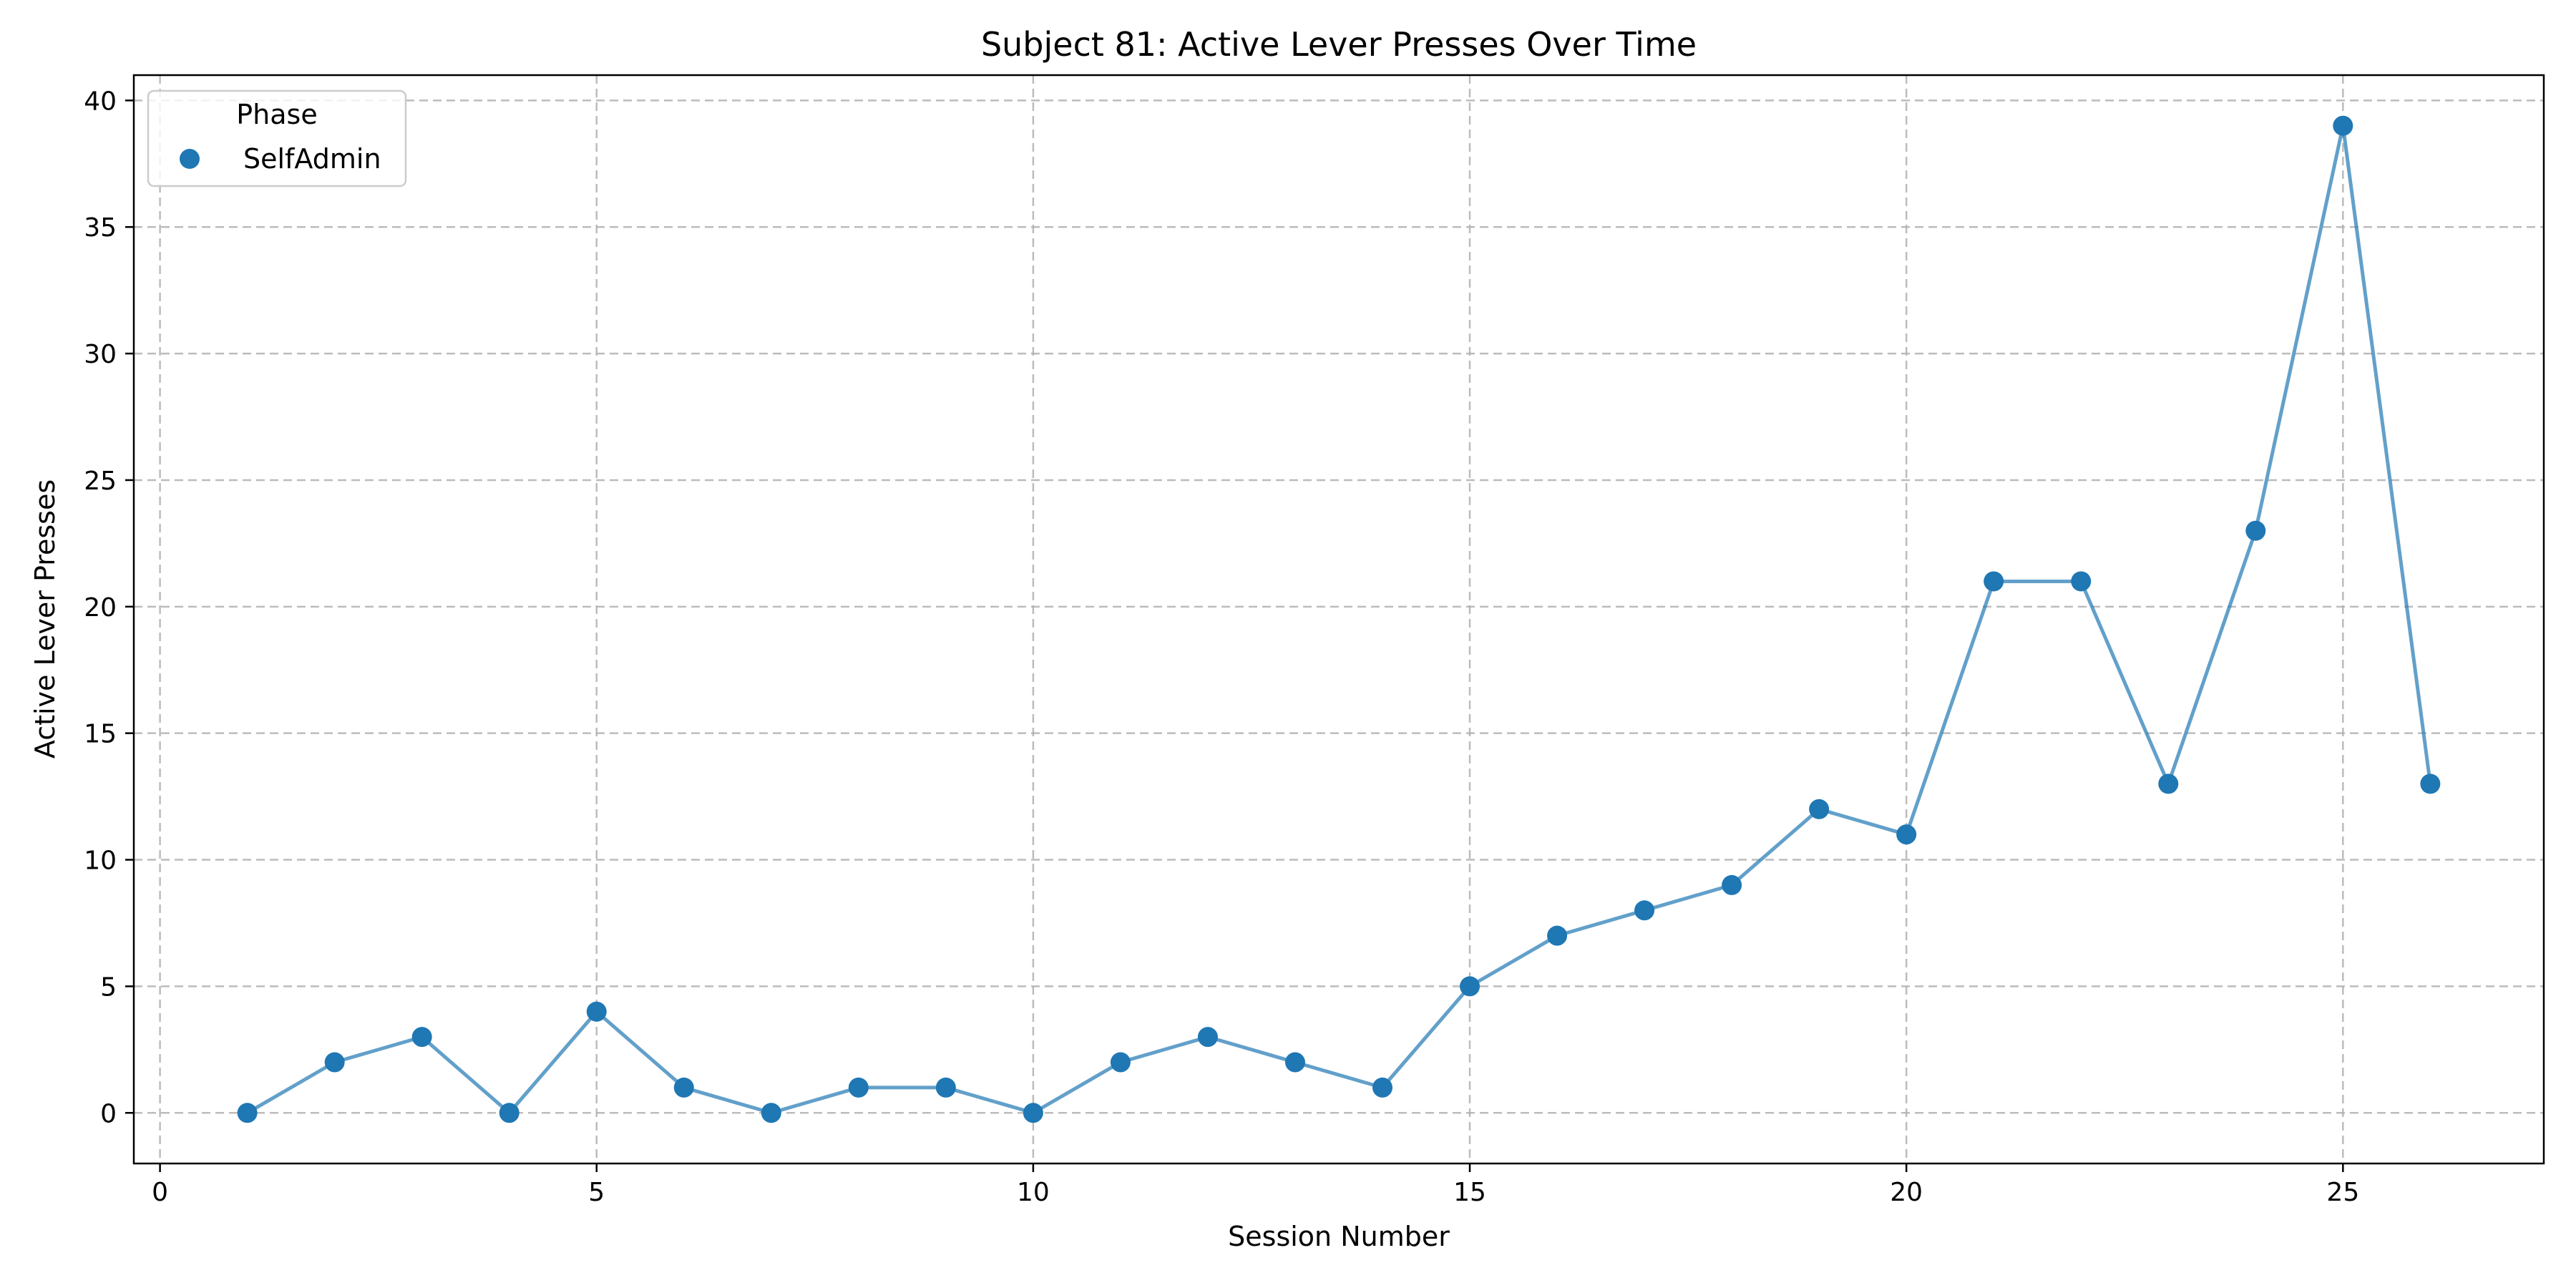  Describe the element at coordinates (100, 861) in the screenshot. I see `y-tick-label: 10` at that location.